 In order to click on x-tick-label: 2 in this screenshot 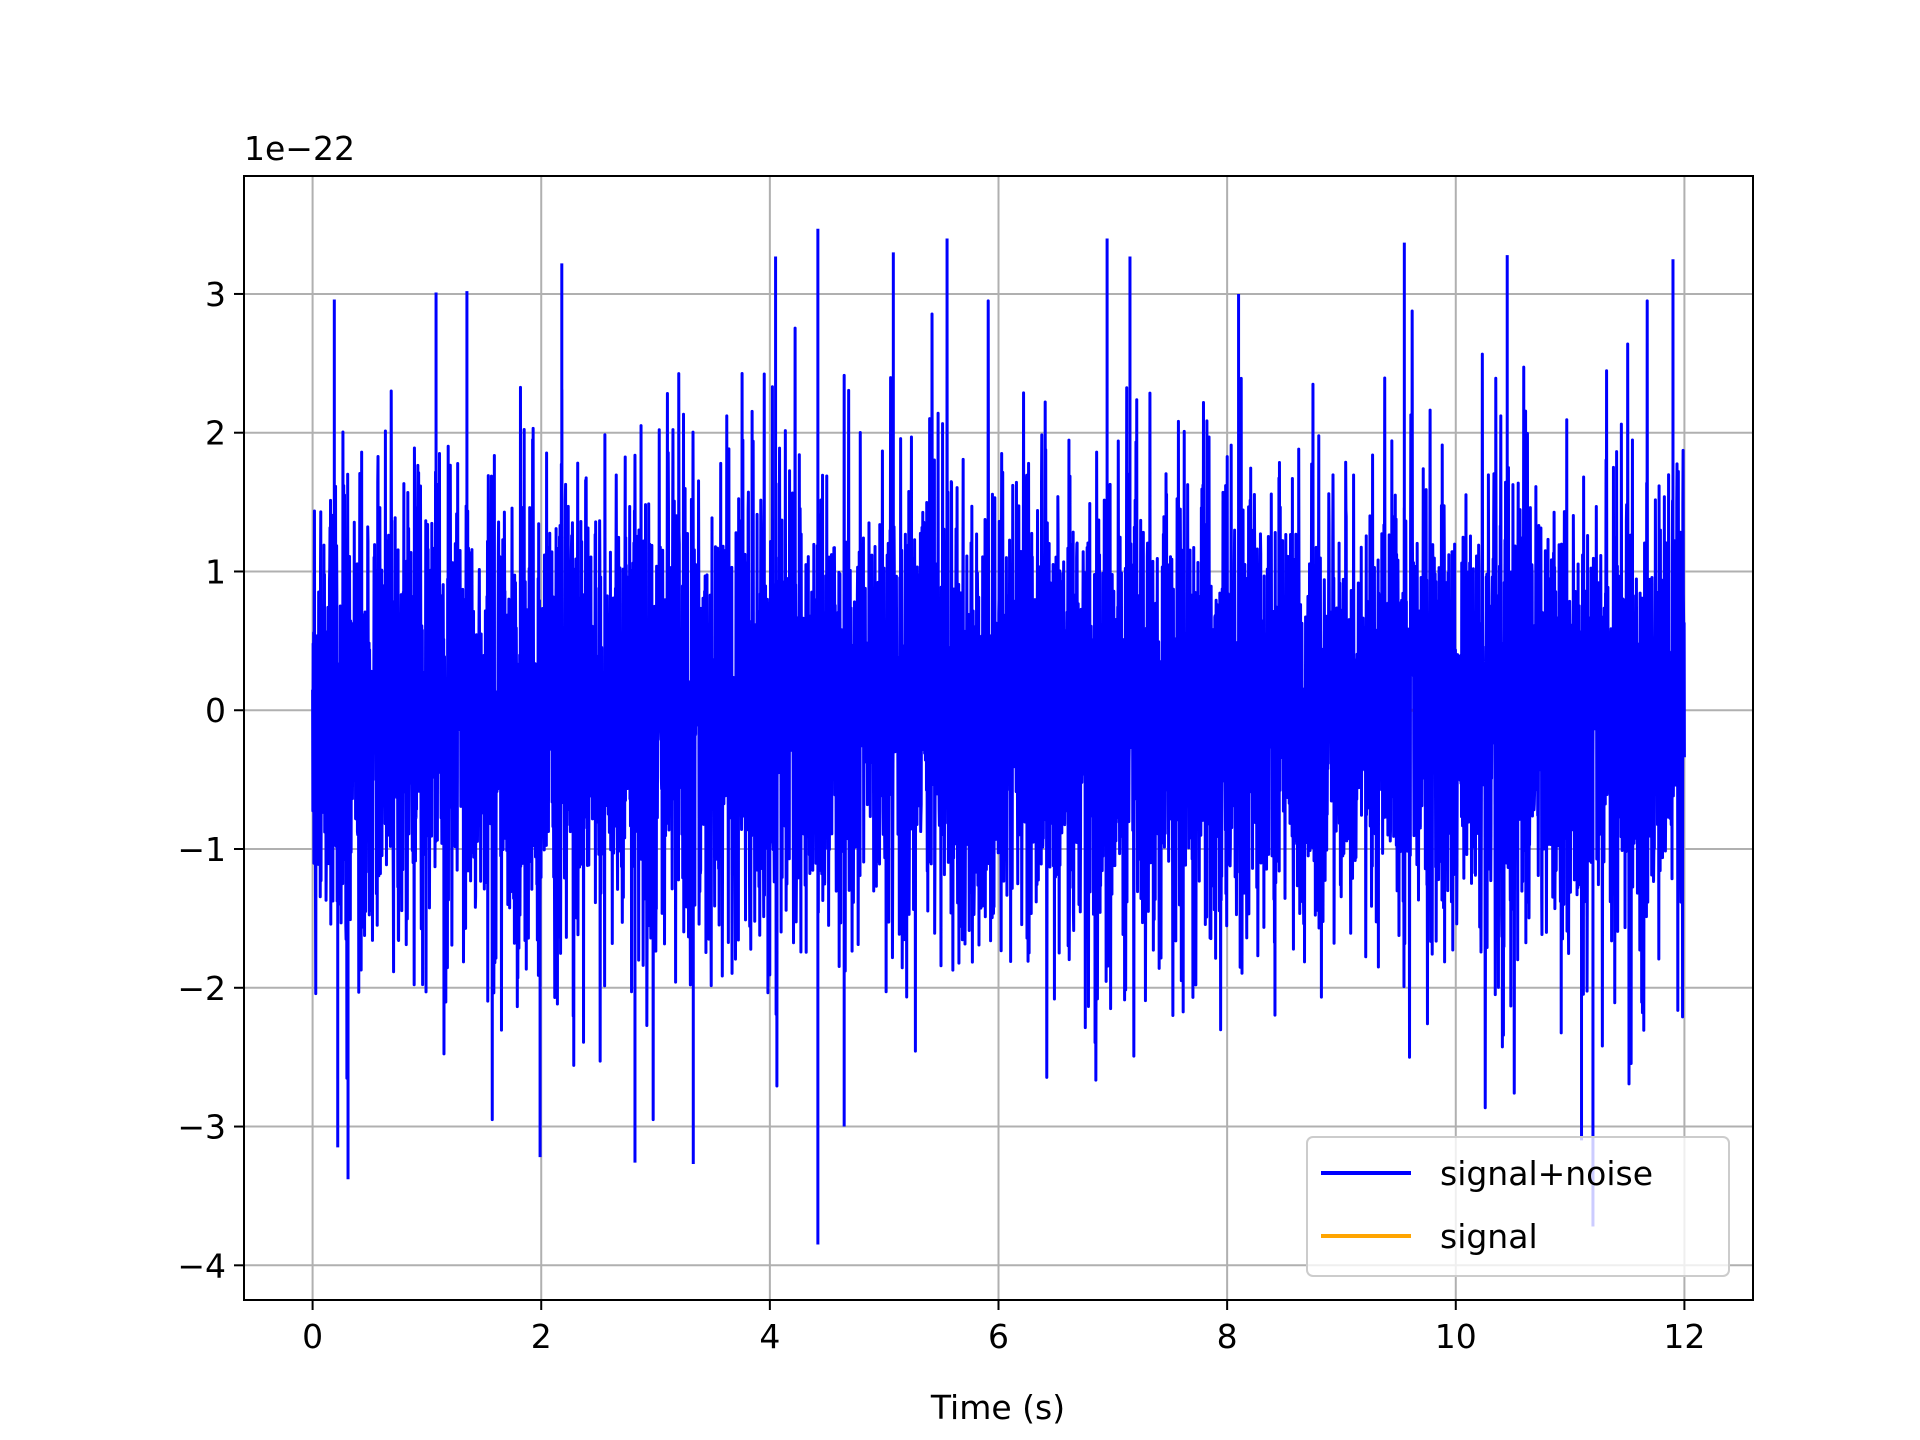, I will do `click(541, 1336)`.